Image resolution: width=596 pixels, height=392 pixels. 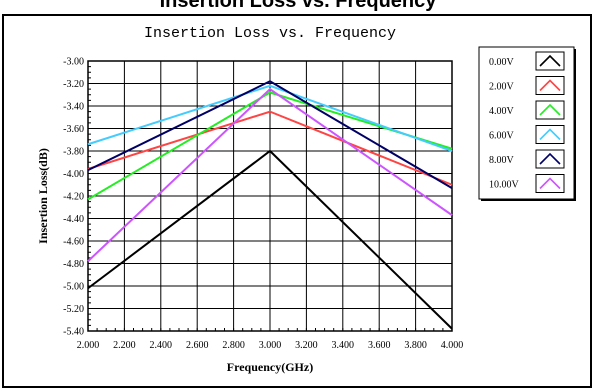 What do you see at coordinates (73, 174) in the screenshot?
I see `y-tick-label: -4.00` at bounding box center [73, 174].